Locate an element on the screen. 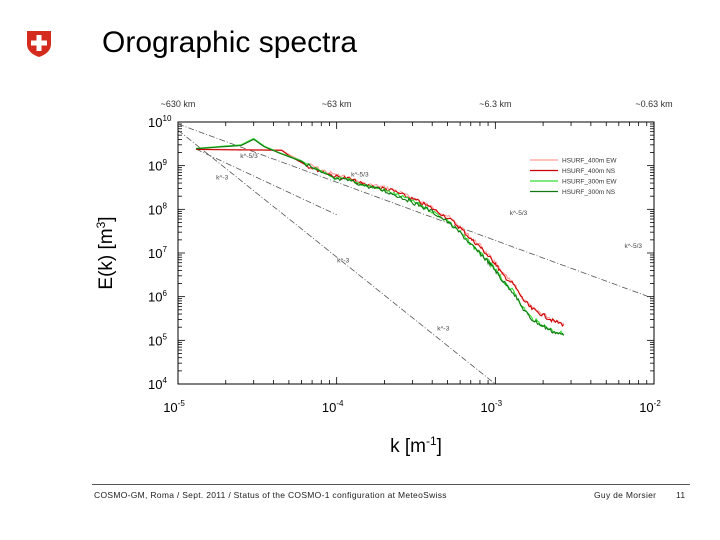  footer-divider is located at coordinates (391, 484).